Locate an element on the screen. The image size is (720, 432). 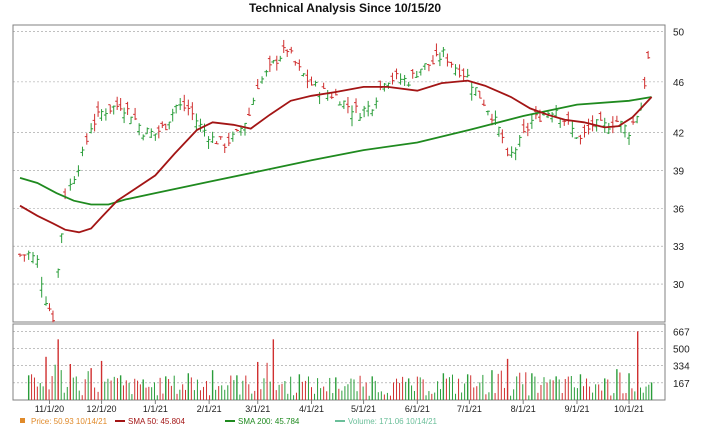
price-tick-label: 36 is located at coordinates (679, 209).